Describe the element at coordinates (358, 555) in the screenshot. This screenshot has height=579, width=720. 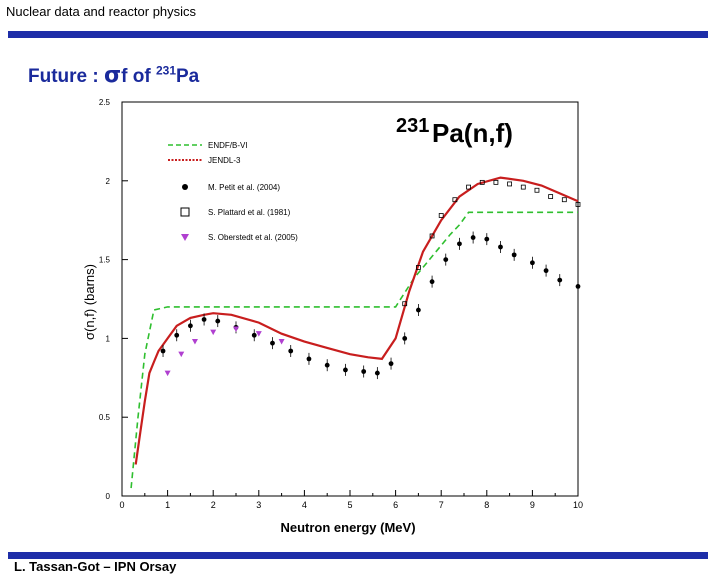
I see `footer-divider` at that location.